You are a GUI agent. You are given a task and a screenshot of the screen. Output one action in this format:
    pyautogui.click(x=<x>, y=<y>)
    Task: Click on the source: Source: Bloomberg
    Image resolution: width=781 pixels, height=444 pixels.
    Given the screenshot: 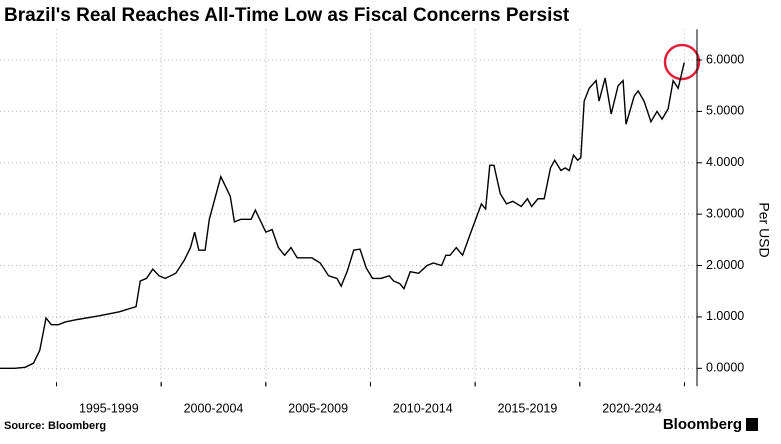 What is the action you would take?
    pyautogui.click(x=55, y=426)
    